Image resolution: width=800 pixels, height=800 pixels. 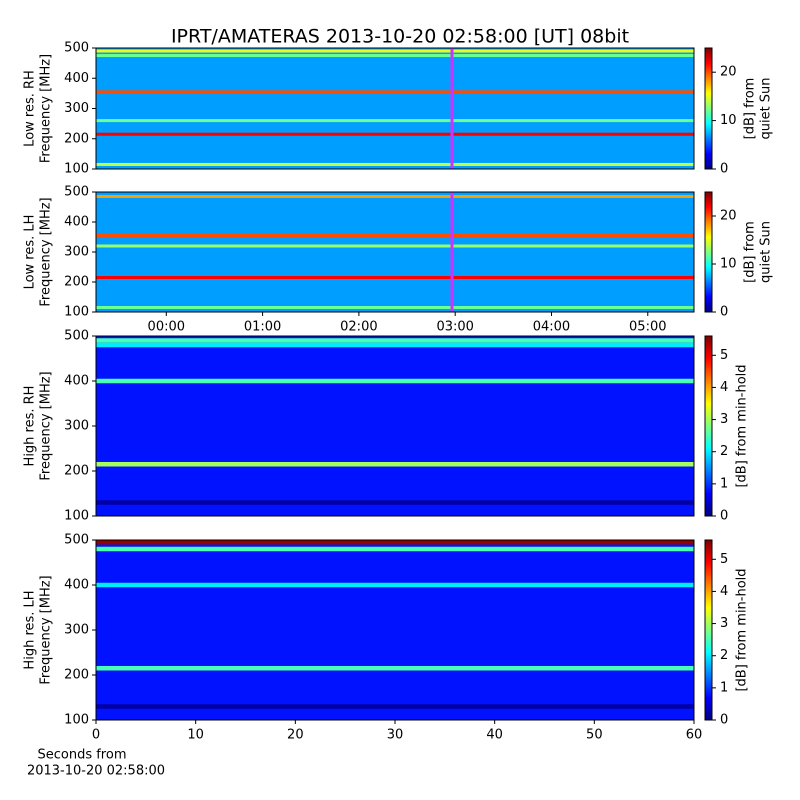 I want to click on y-axis-label: High res. RH, so click(x=30, y=426).